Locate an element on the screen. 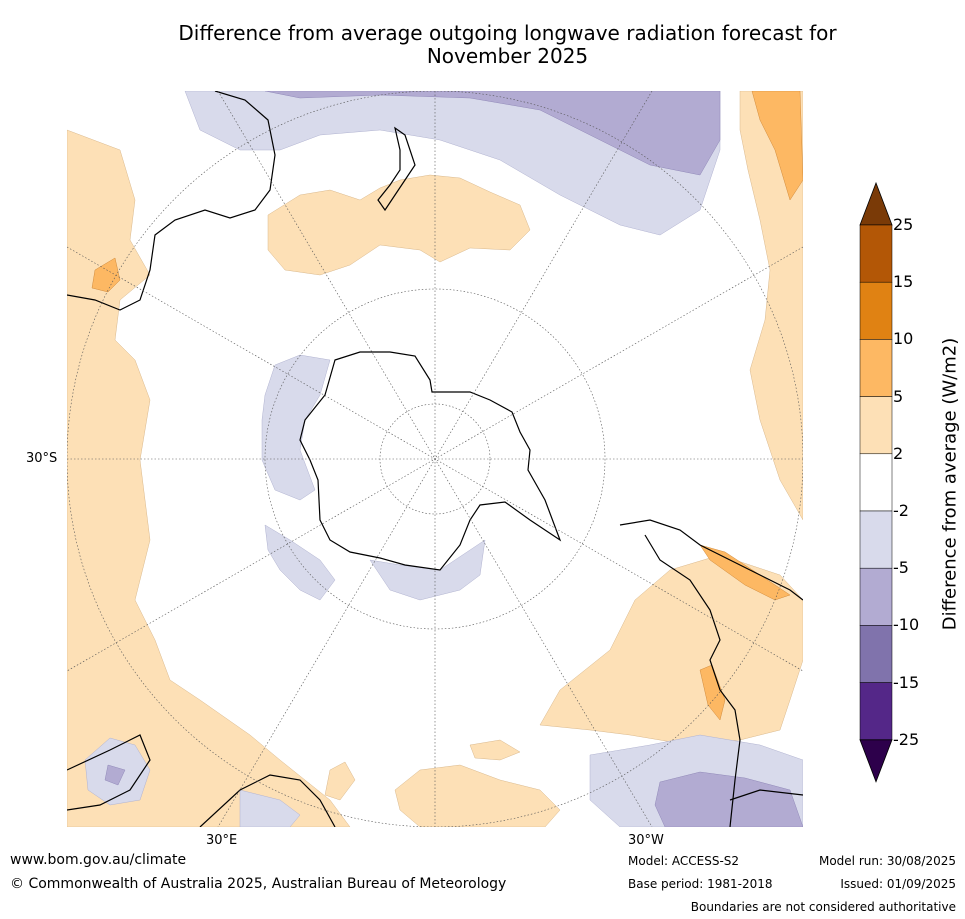 This screenshot has height=919, width=965. website-link: www.bom.gov.au/climate is located at coordinates (98, 860).